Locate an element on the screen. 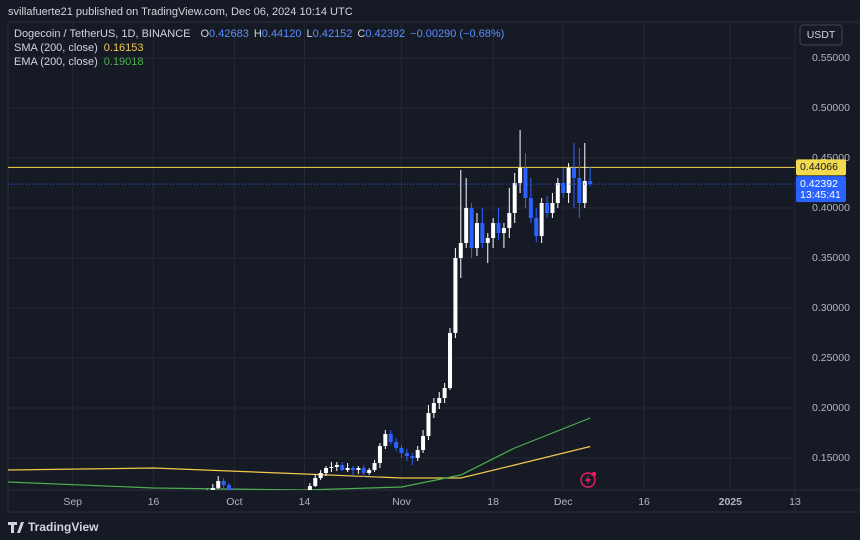 The width and height of the screenshot is (860, 540). y-tick-label: 0.35000 is located at coordinates (831, 258).